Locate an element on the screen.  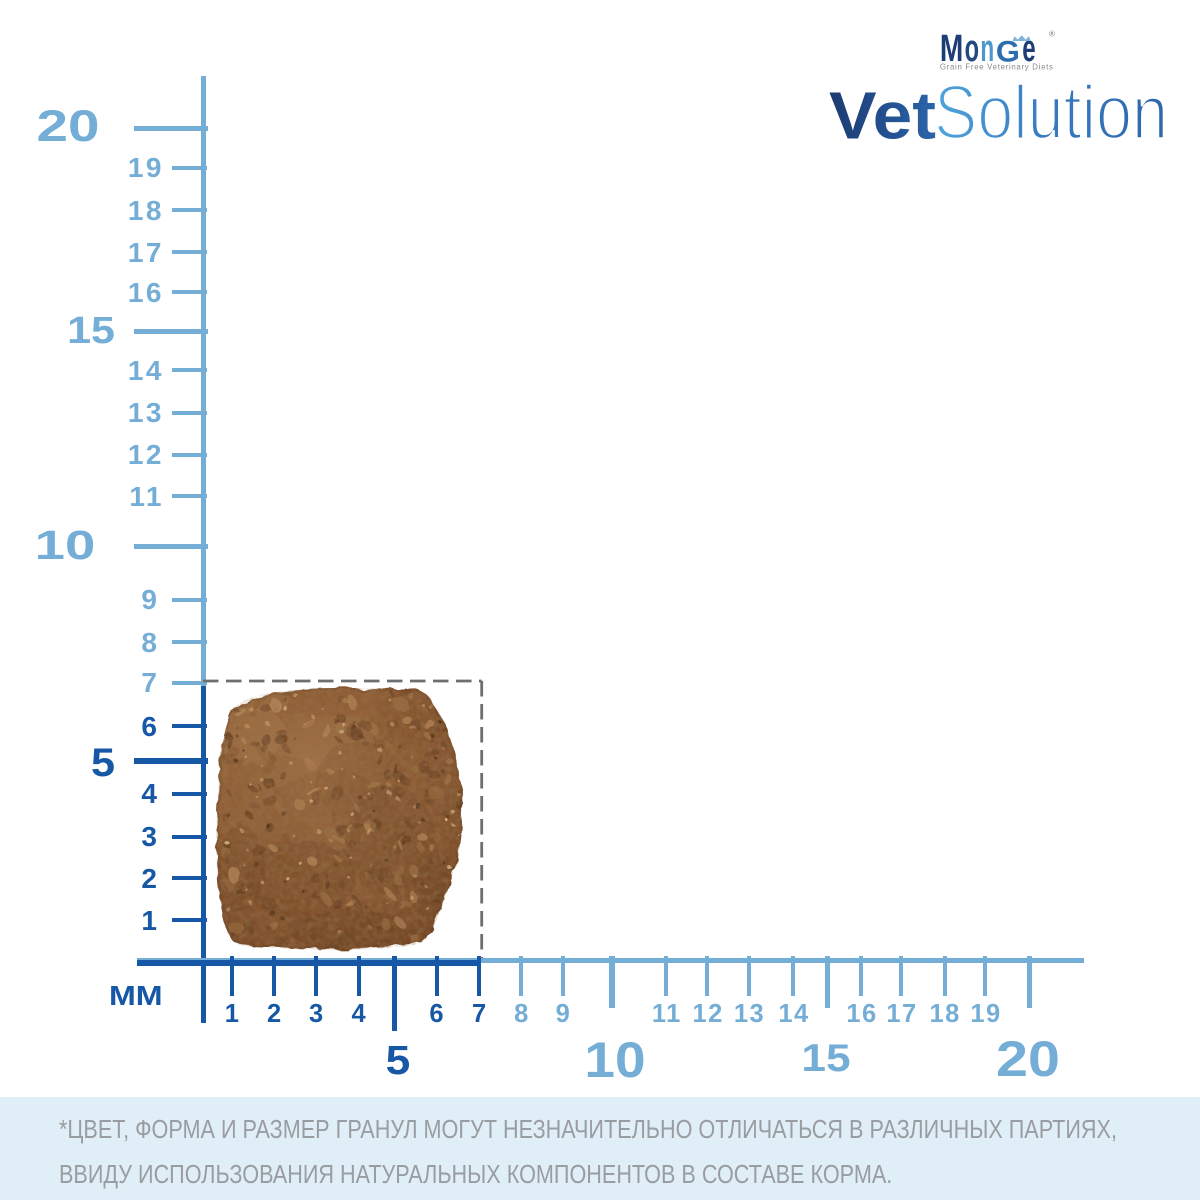
svg-text: o is located at coordinates (972, 49).